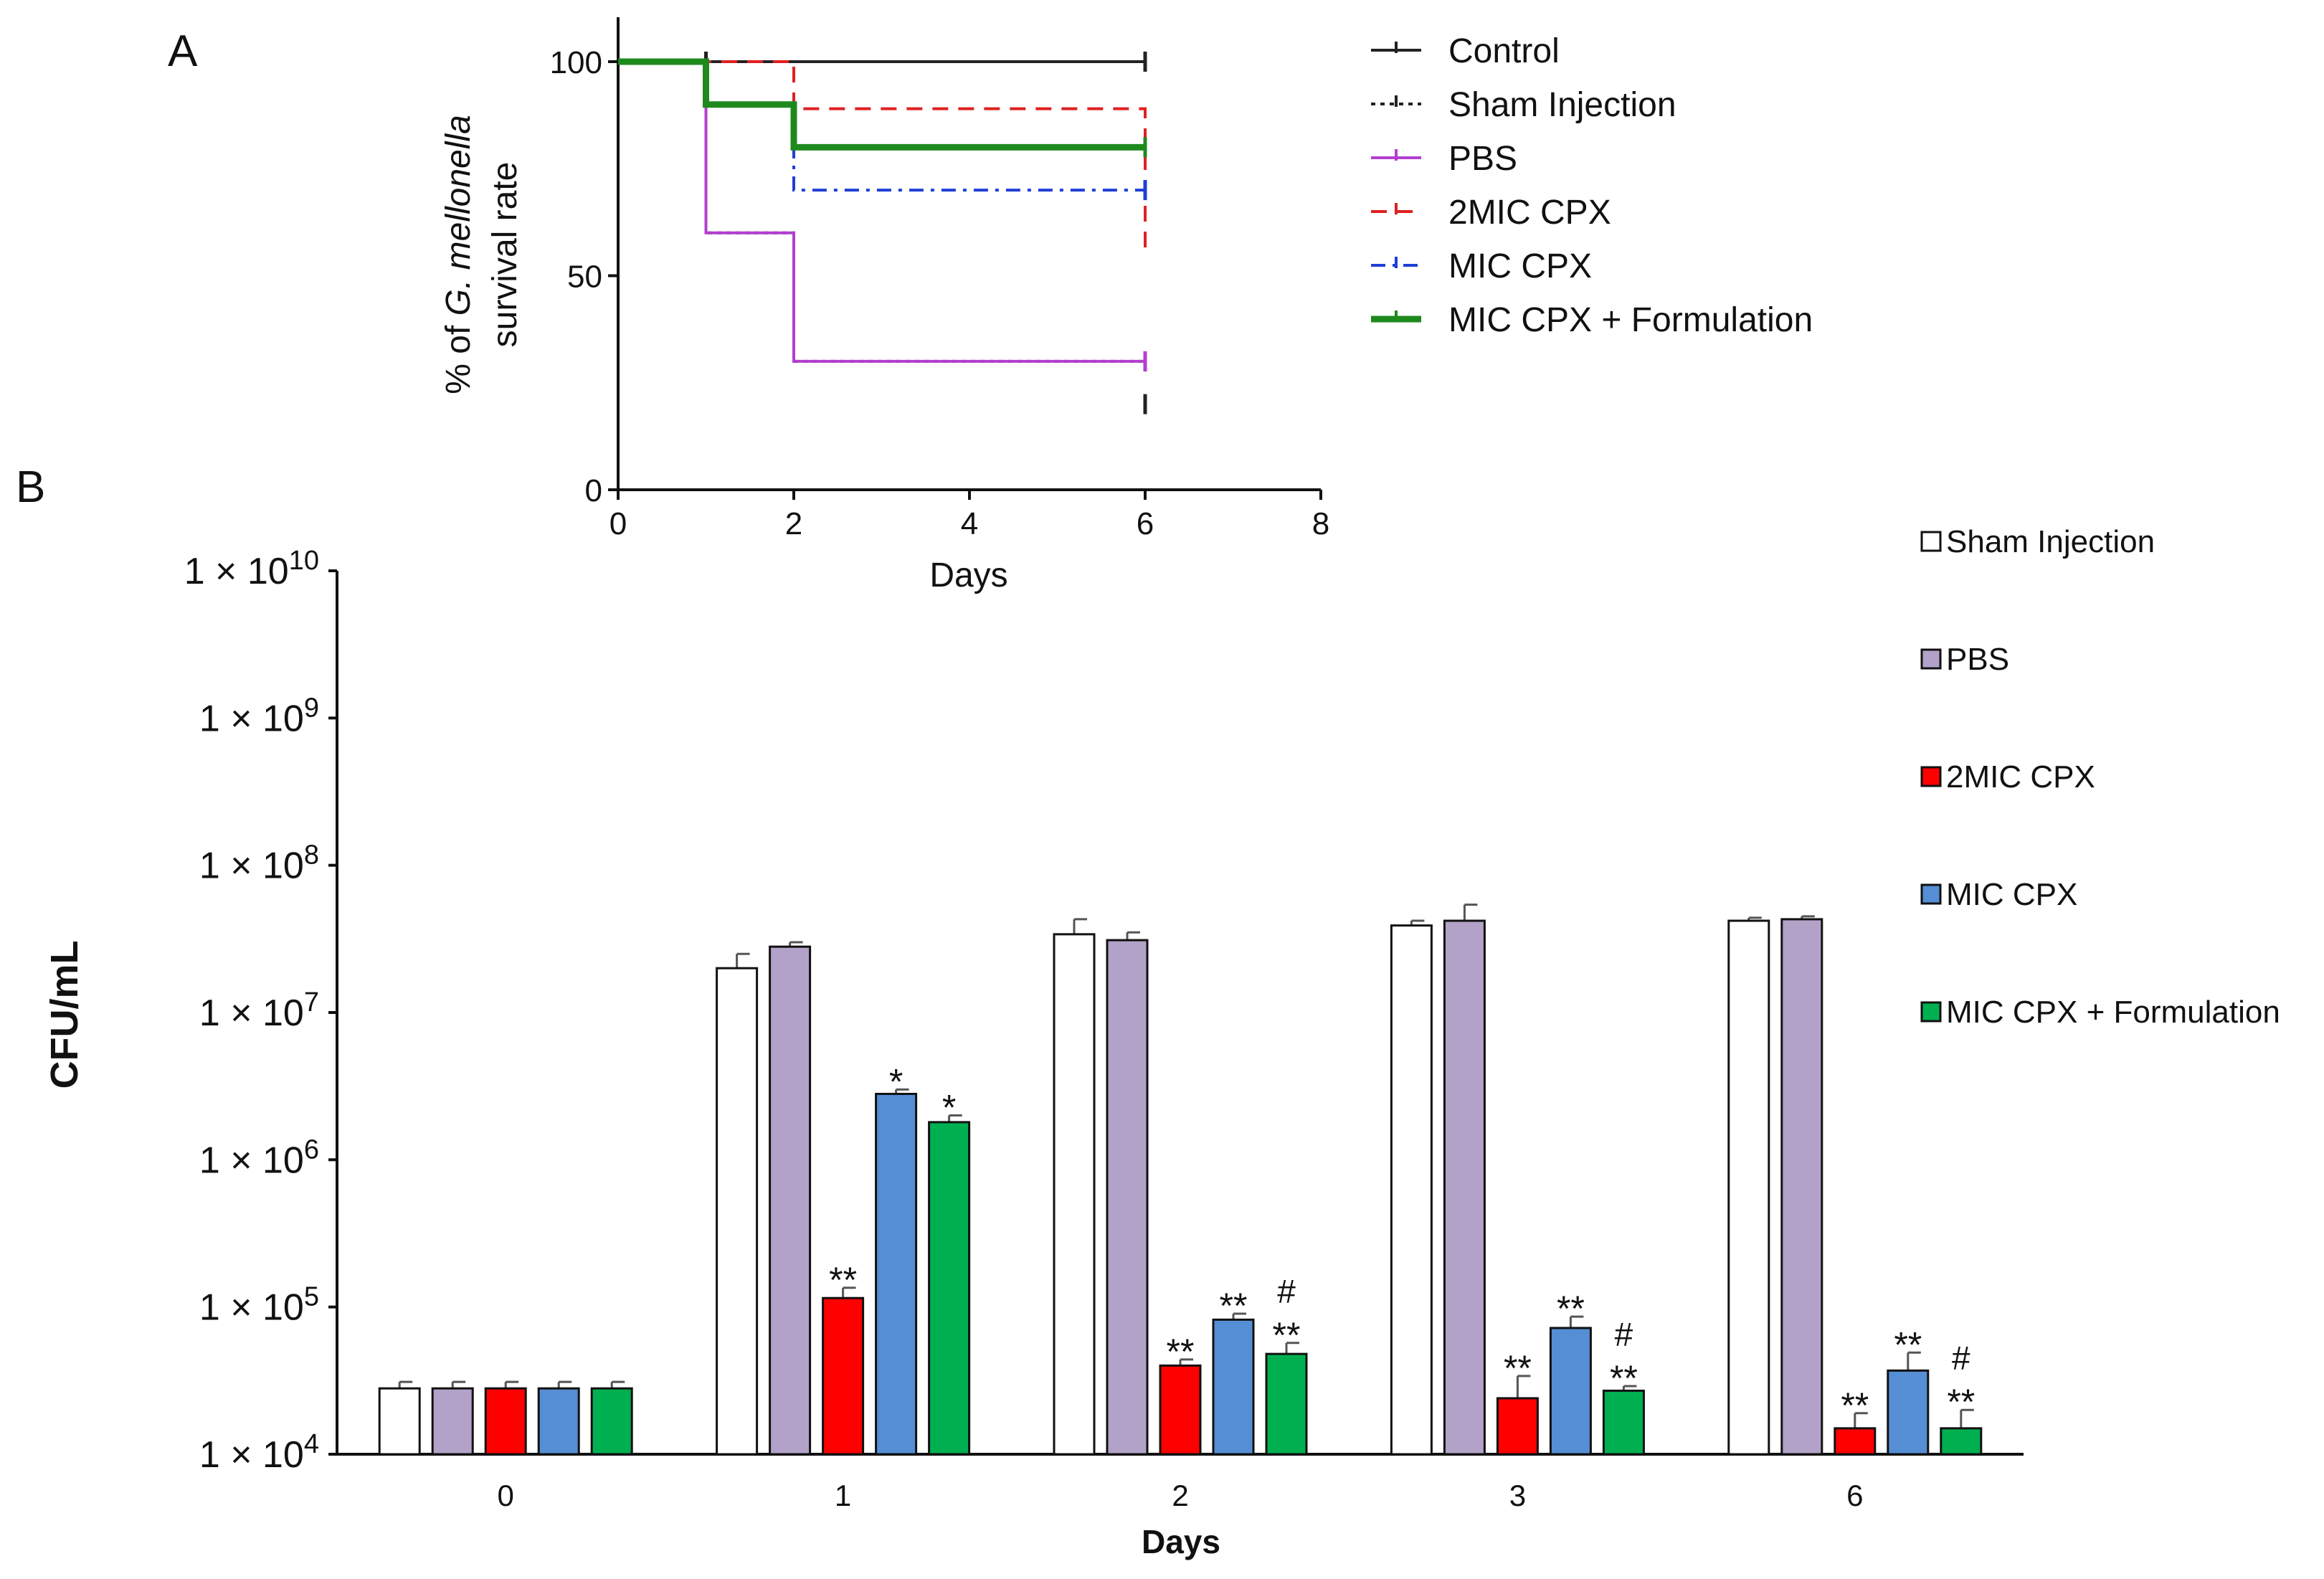 Image resolution: width=2324 pixels, height=1579 pixels. Describe the element at coordinates (1931, 776) in the screenshot. I see `legend-swatch-2mic-cpx` at that location.